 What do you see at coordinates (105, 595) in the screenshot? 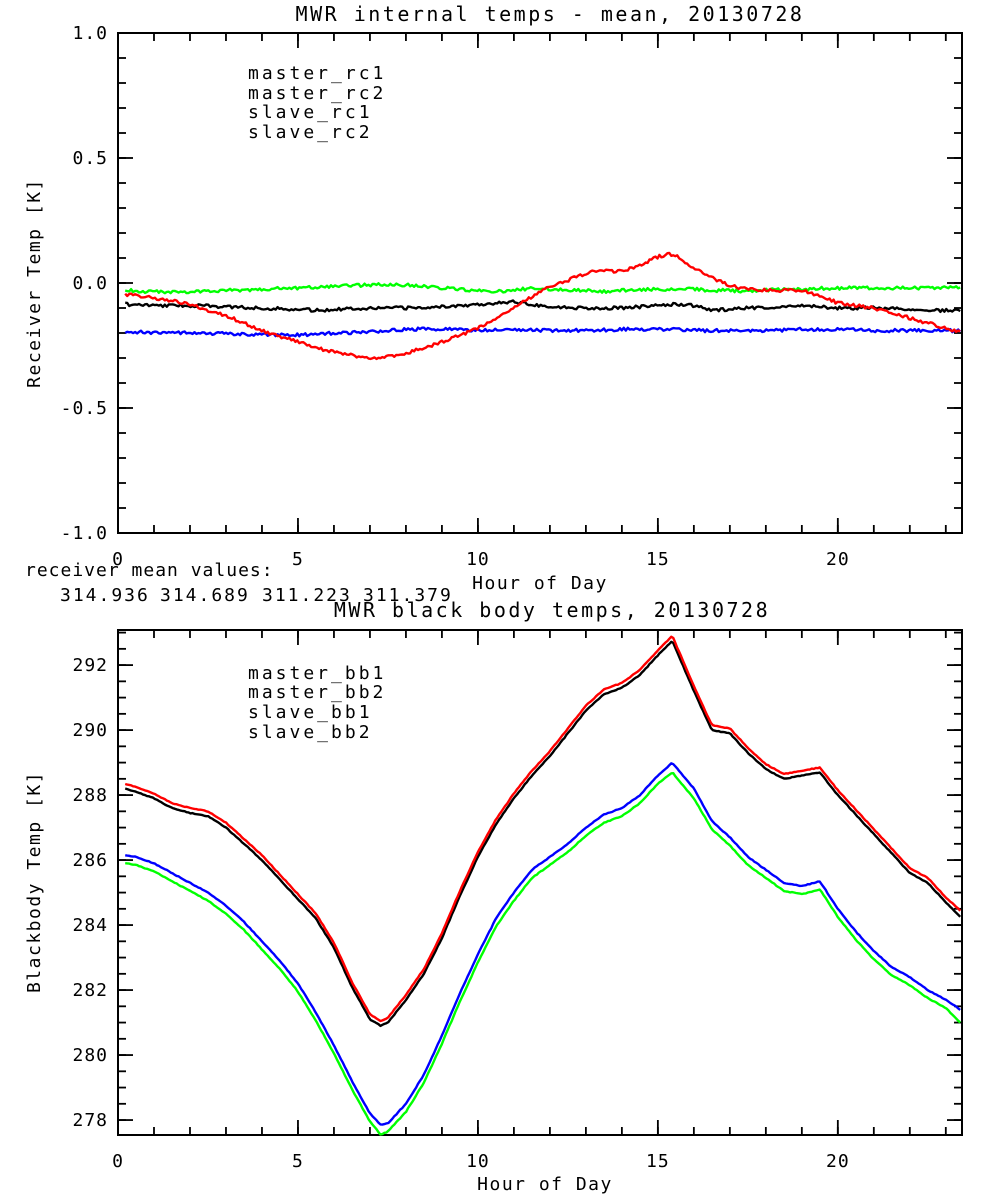
I see `mean-value: 314.936` at bounding box center [105, 595].